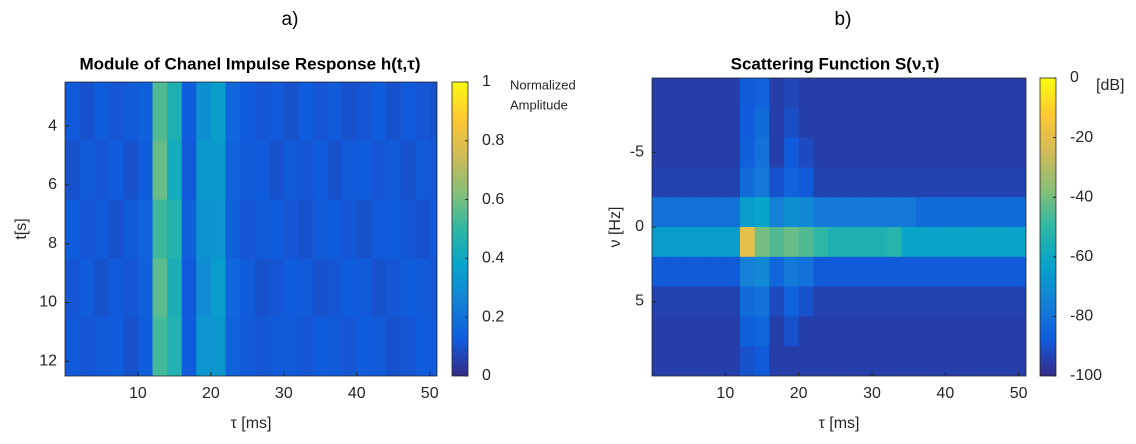  I want to click on colorbar-tick-label: 0, so click(1074, 77).